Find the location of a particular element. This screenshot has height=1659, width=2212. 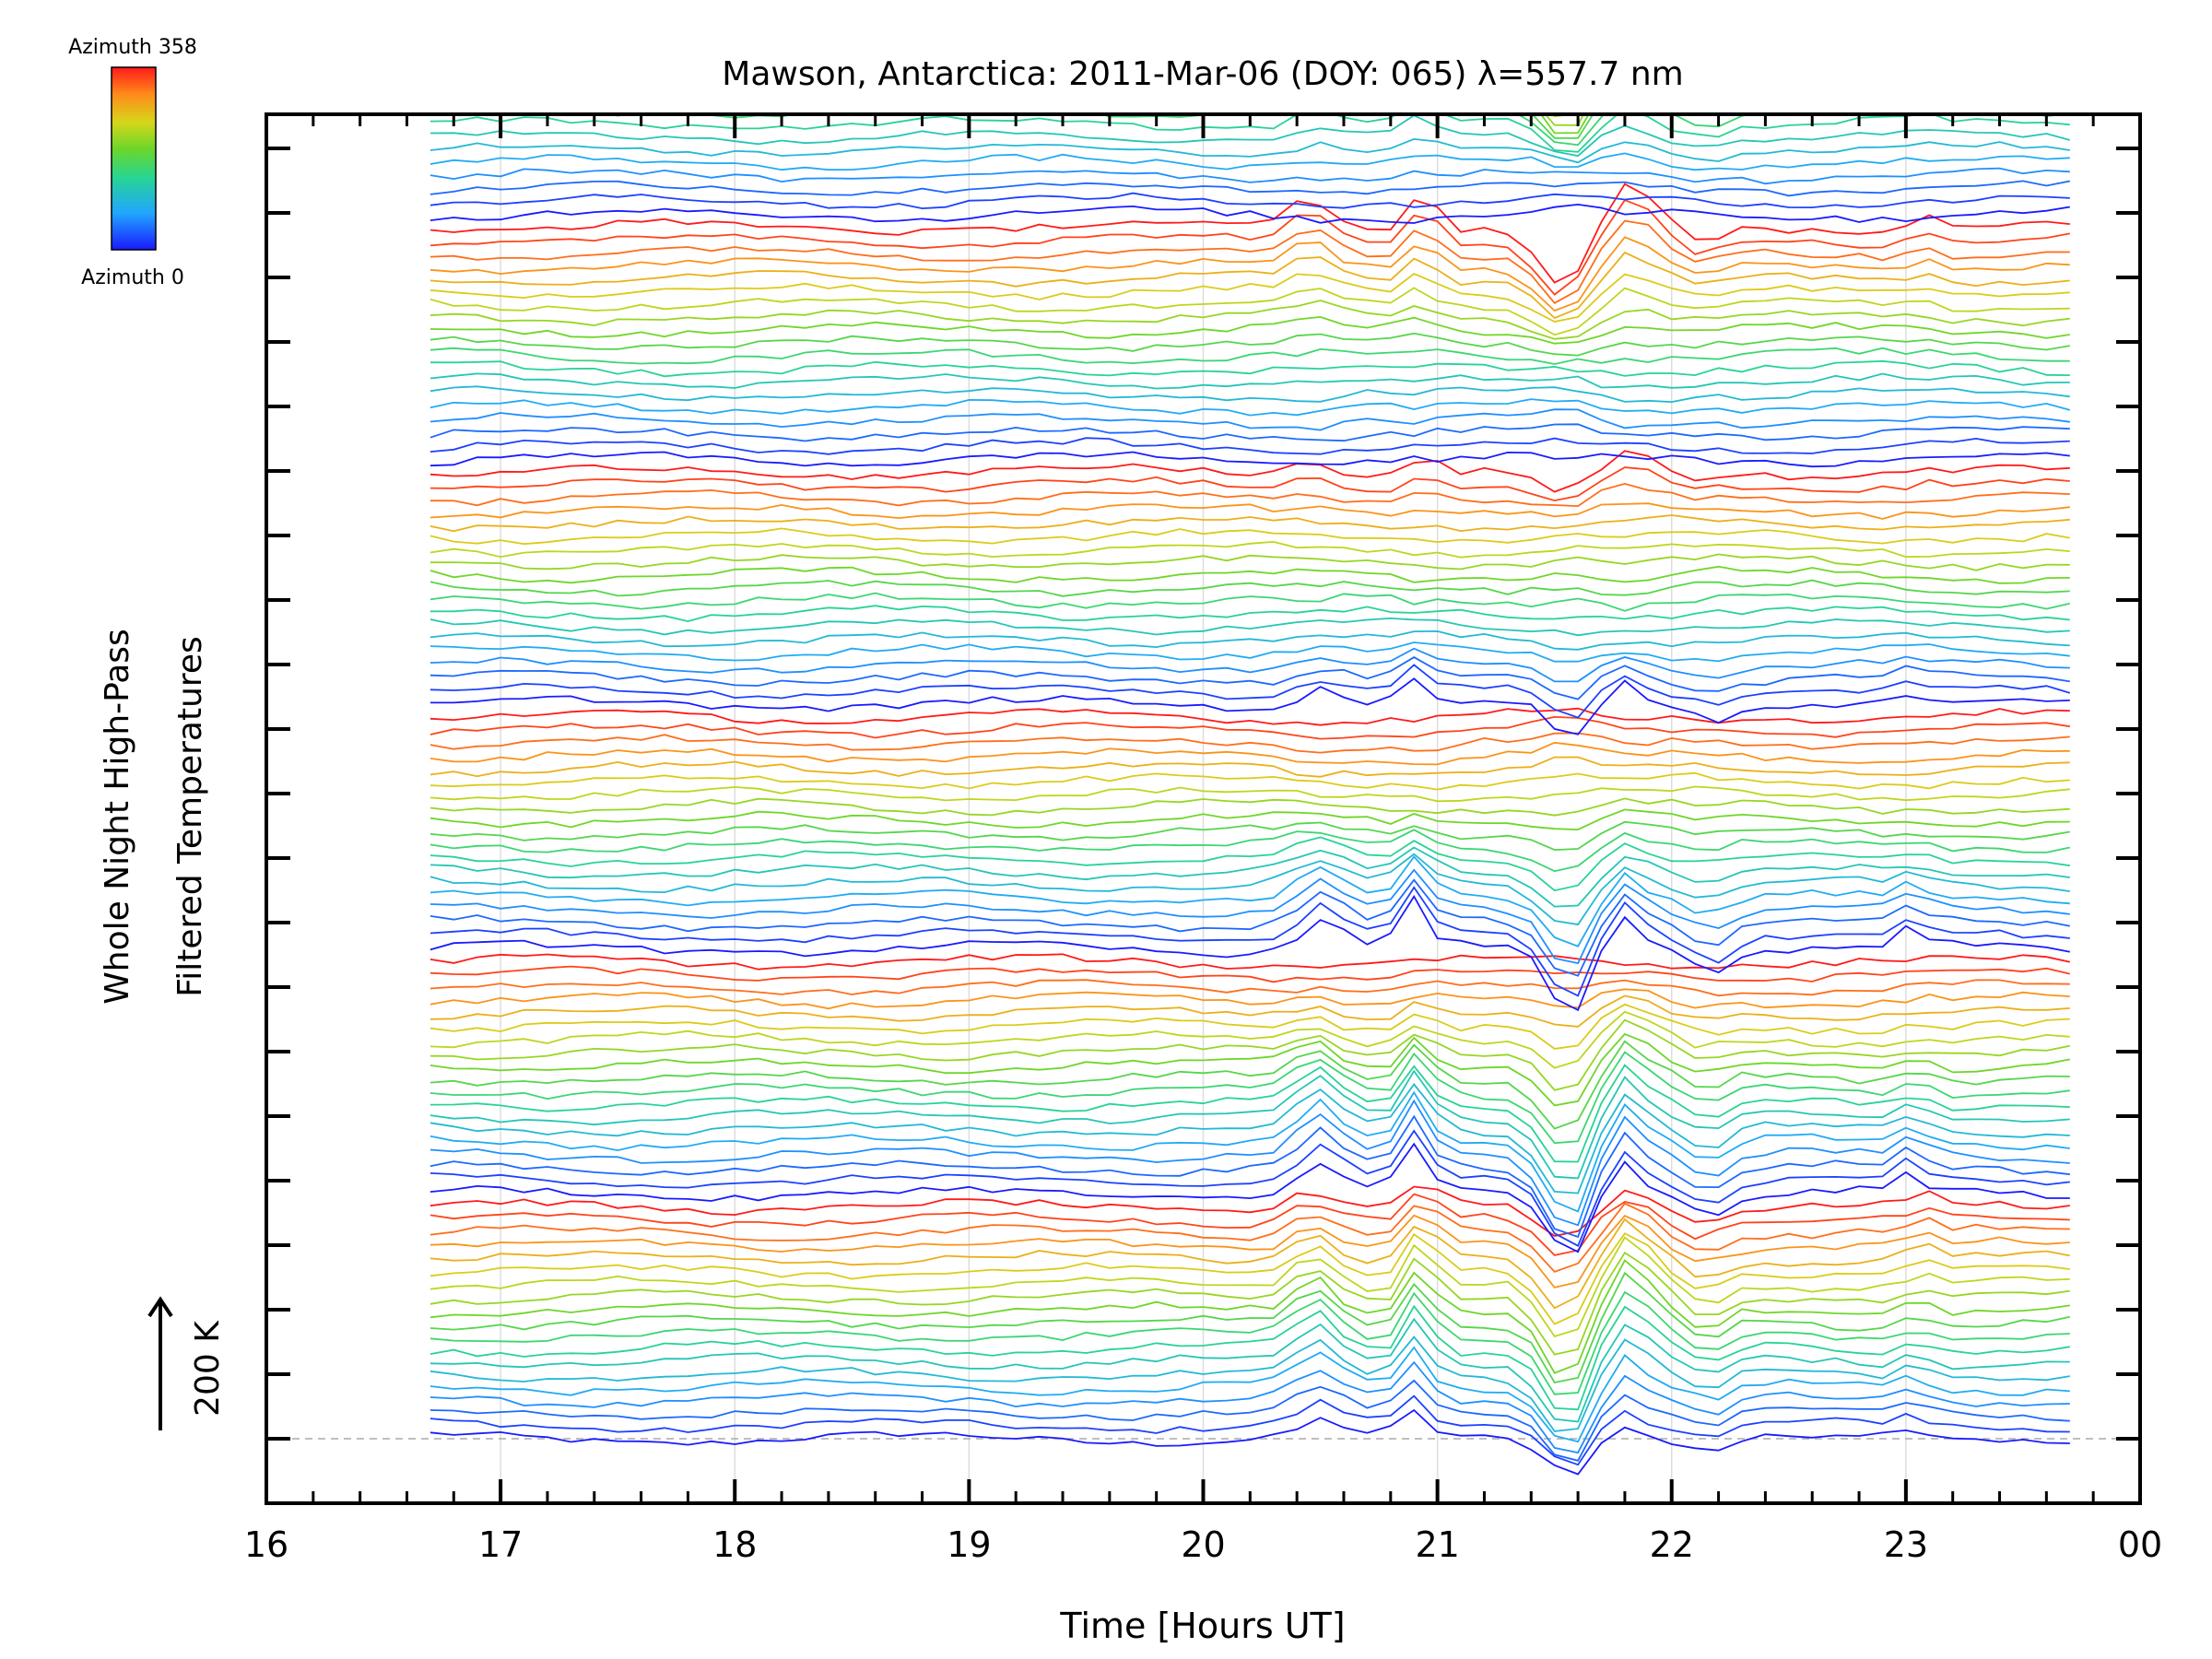

scale-label: 200 K is located at coordinates (208, 1368).